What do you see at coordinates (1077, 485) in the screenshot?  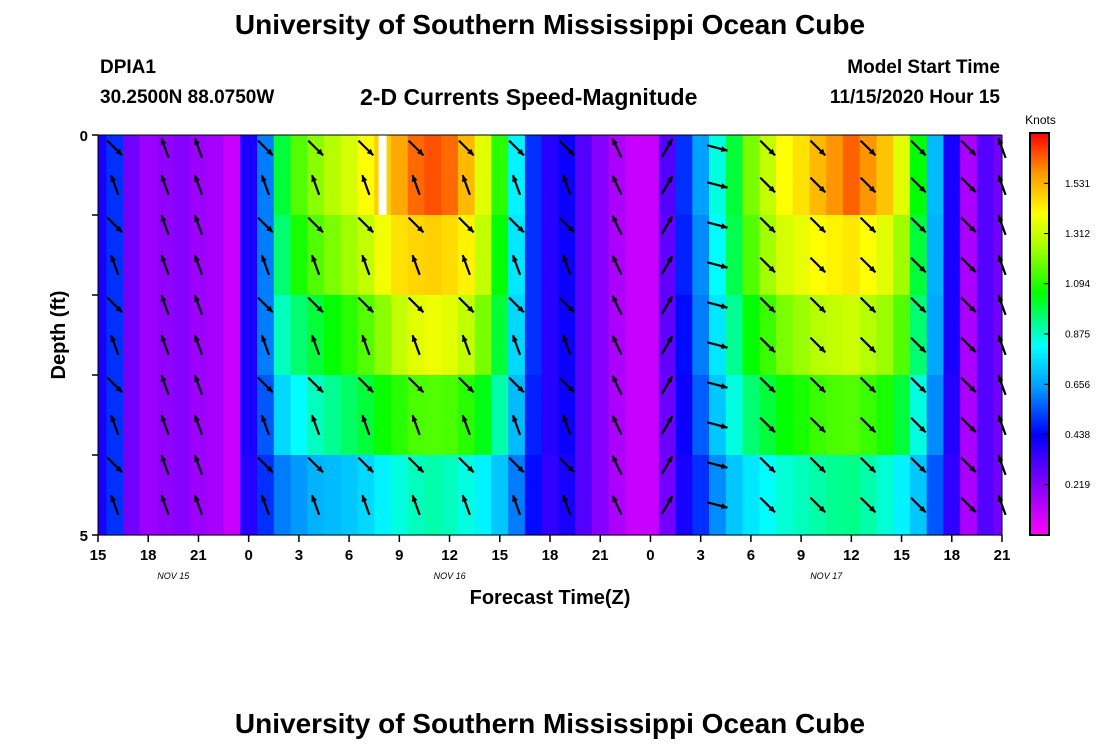 I see `colorbar-tick-label: 0.219` at bounding box center [1077, 485].